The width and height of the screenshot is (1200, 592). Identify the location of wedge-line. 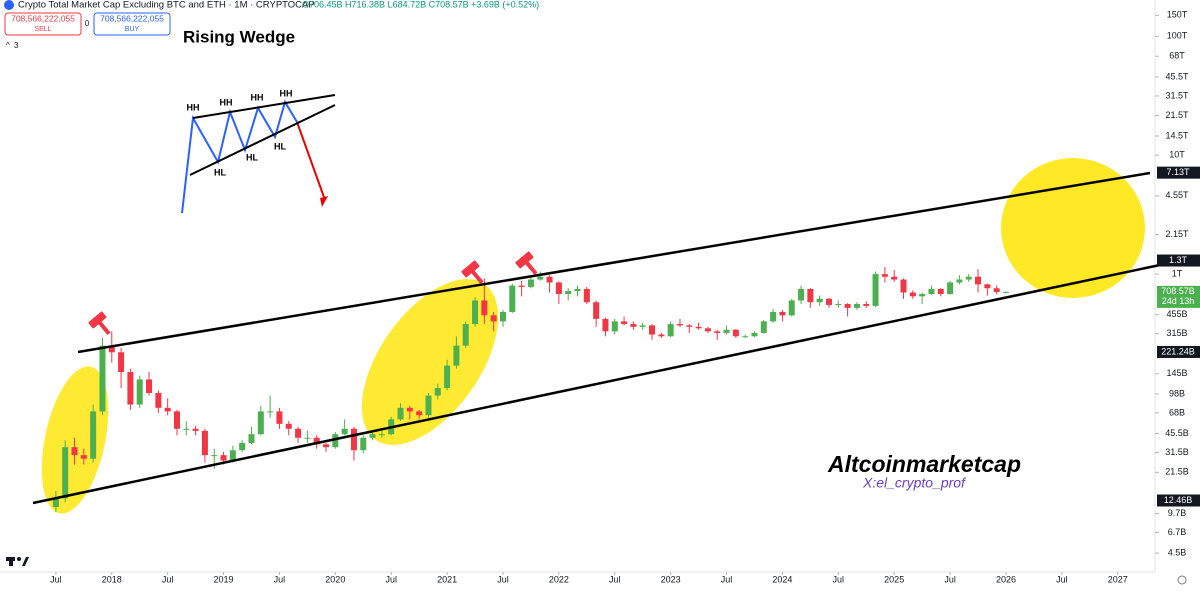
(262, 140).